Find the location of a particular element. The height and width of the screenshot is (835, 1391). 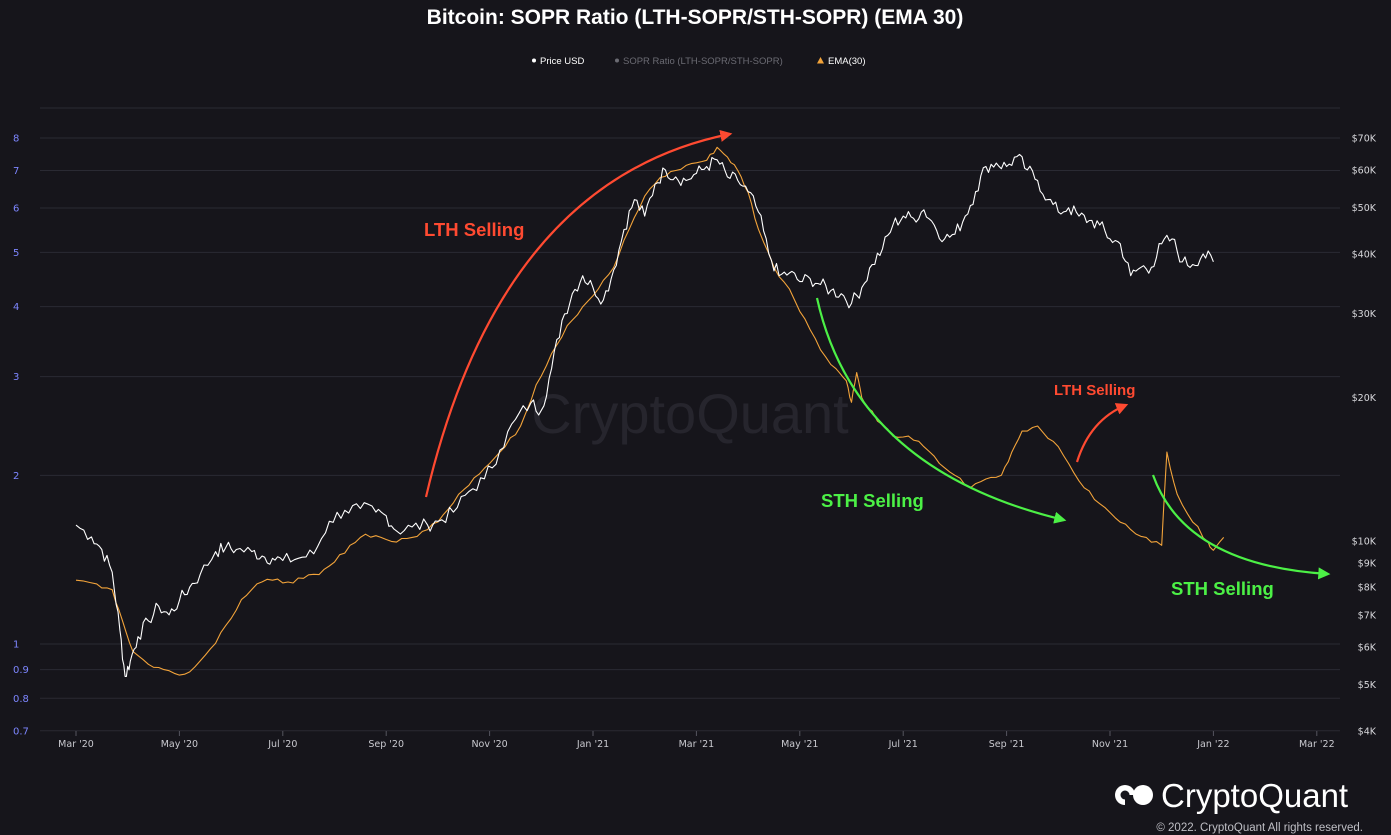

sth-selling-label-2: STH Selling is located at coordinates (1222, 588).